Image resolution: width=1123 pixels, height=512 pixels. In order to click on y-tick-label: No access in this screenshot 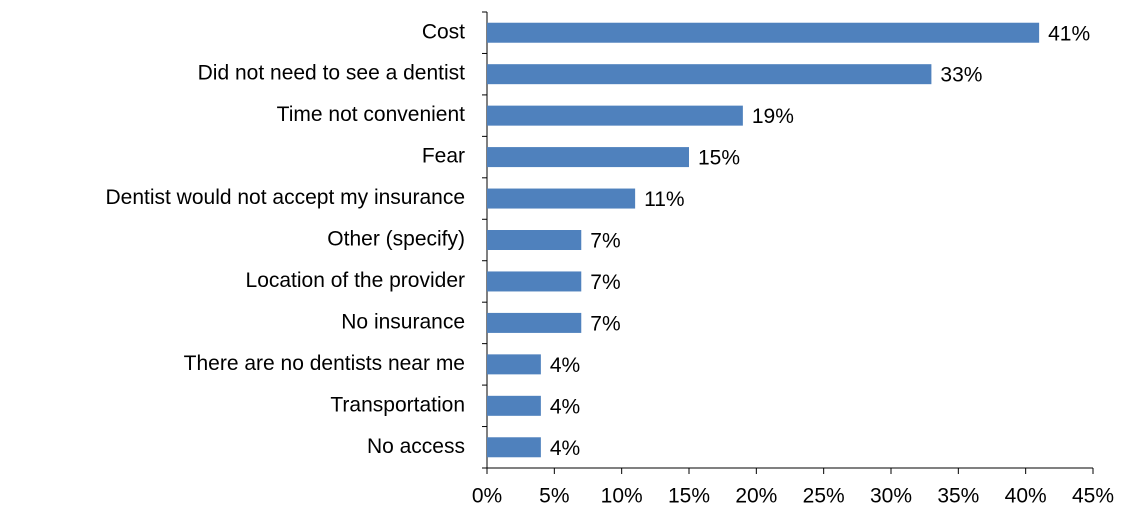, I will do `click(416, 446)`.